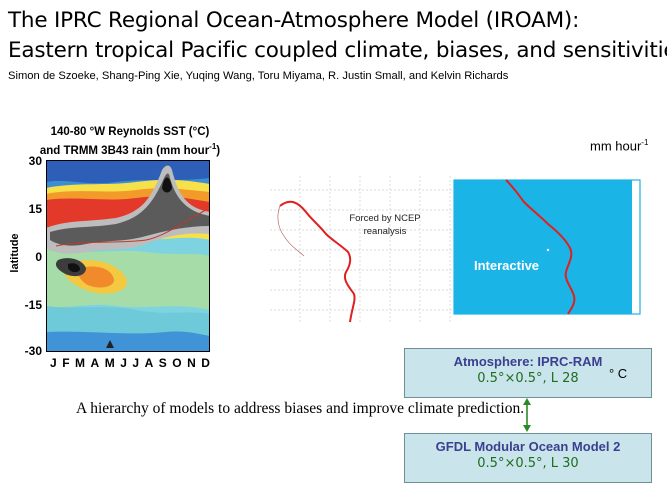 The image size is (667, 500). Describe the element at coordinates (177, 363) in the screenshot. I see `xtick-oct: O` at that location.